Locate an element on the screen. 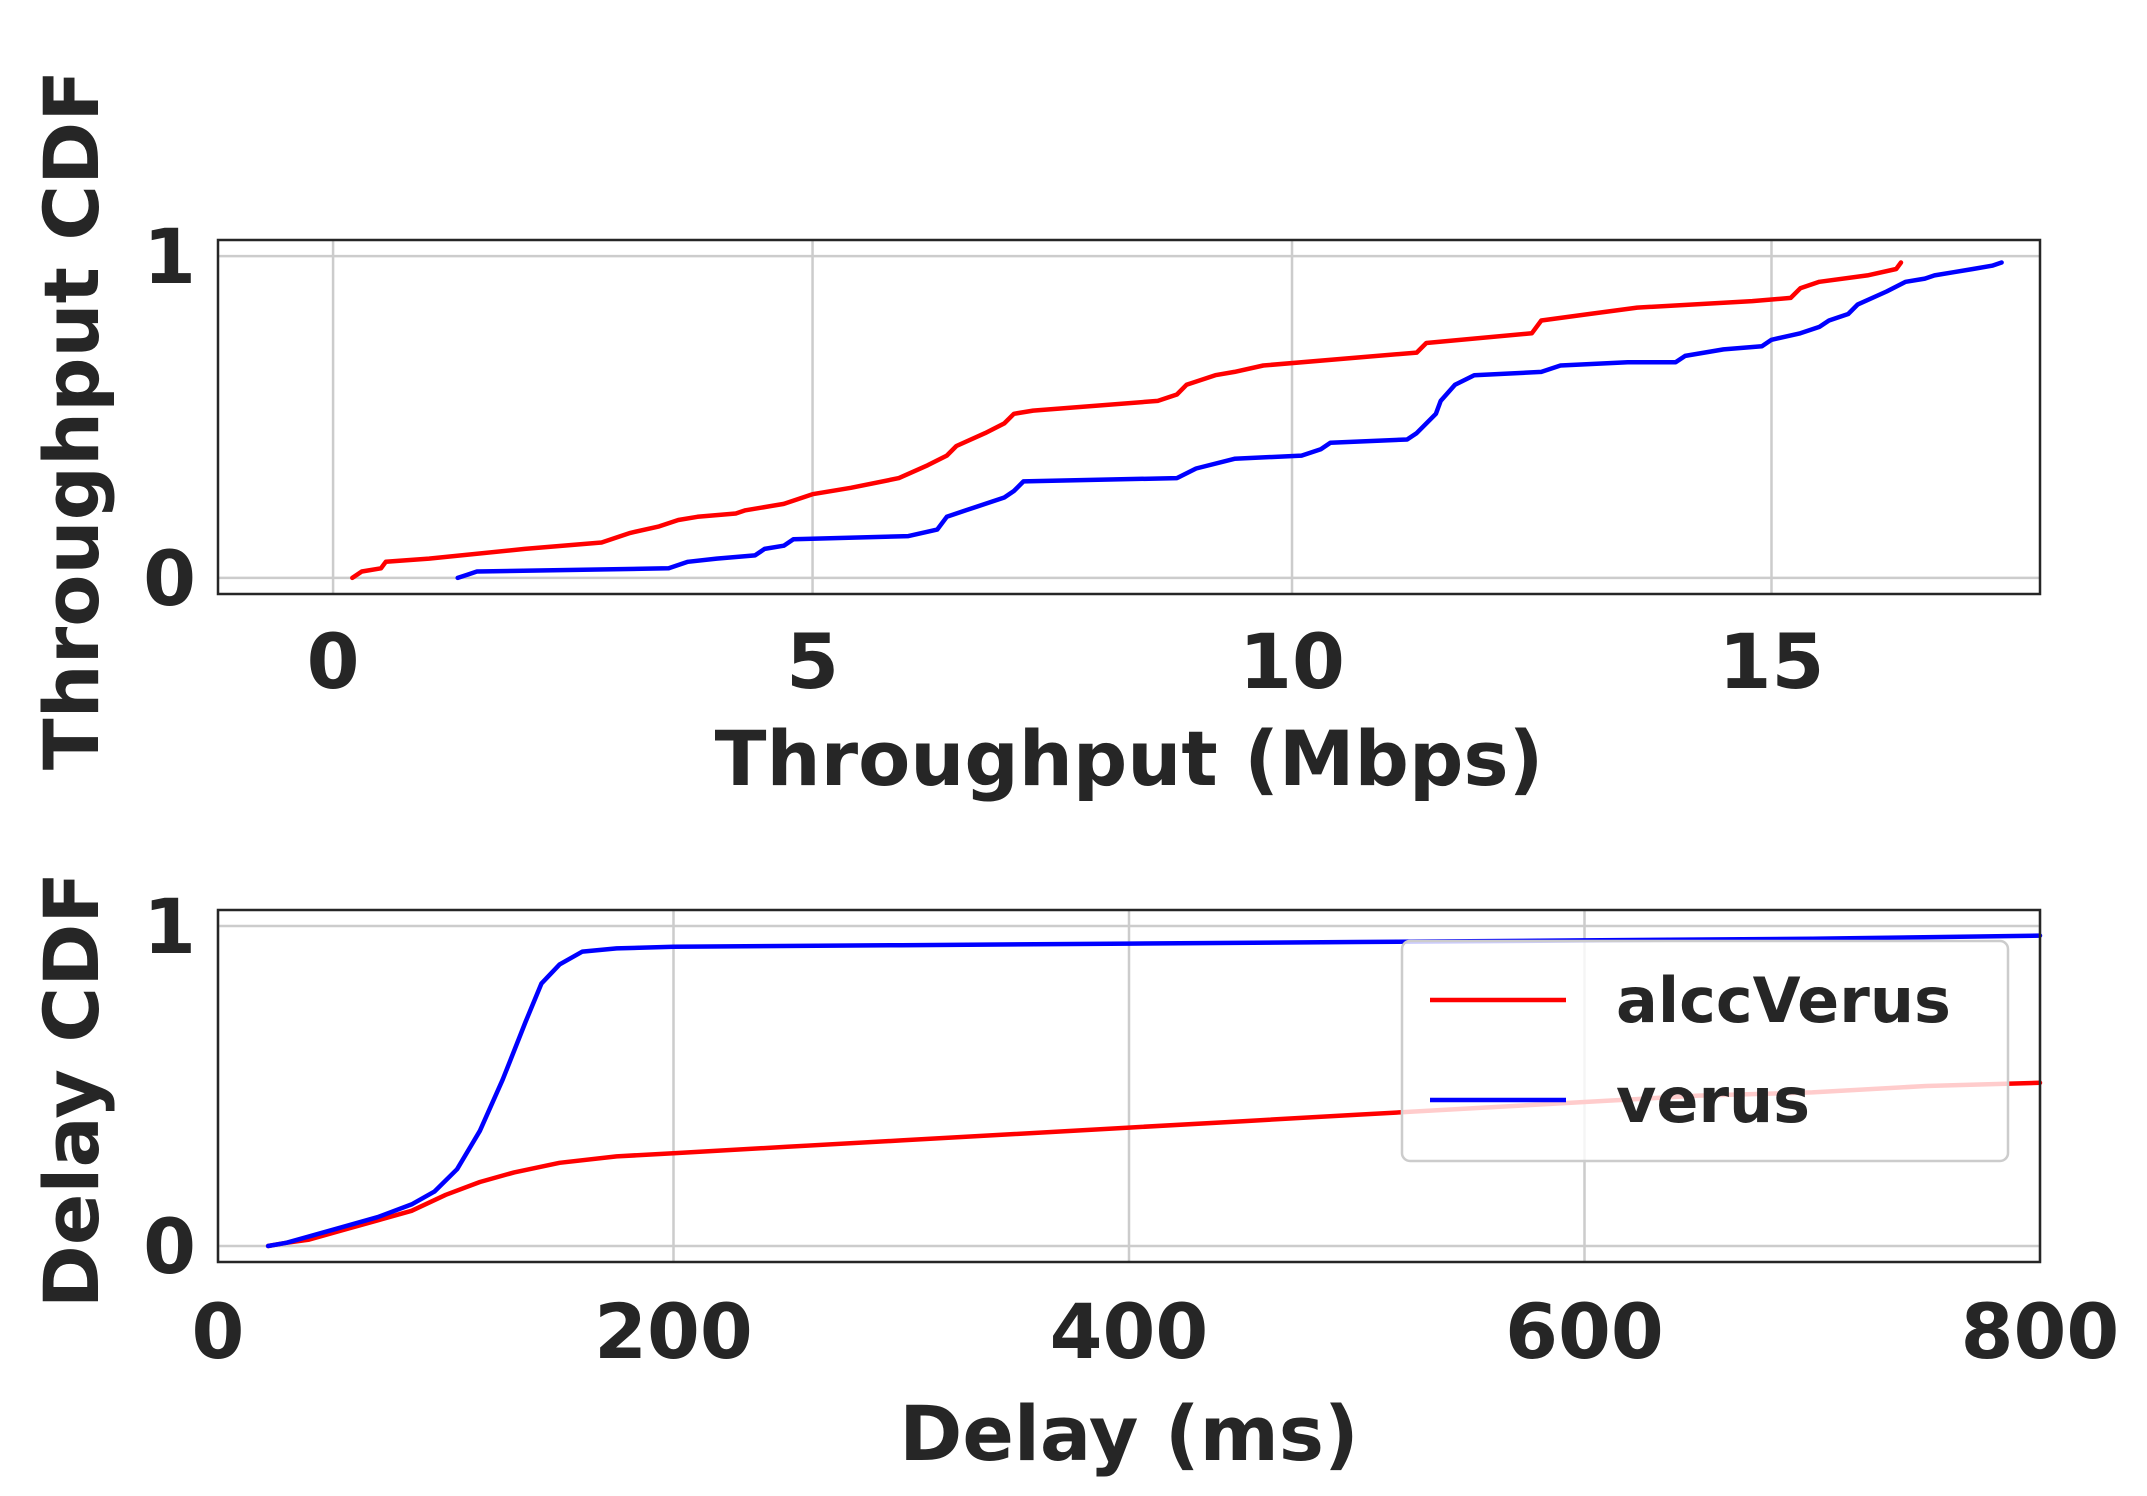  x-tick-label: 200 is located at coordinates (673, 1331).